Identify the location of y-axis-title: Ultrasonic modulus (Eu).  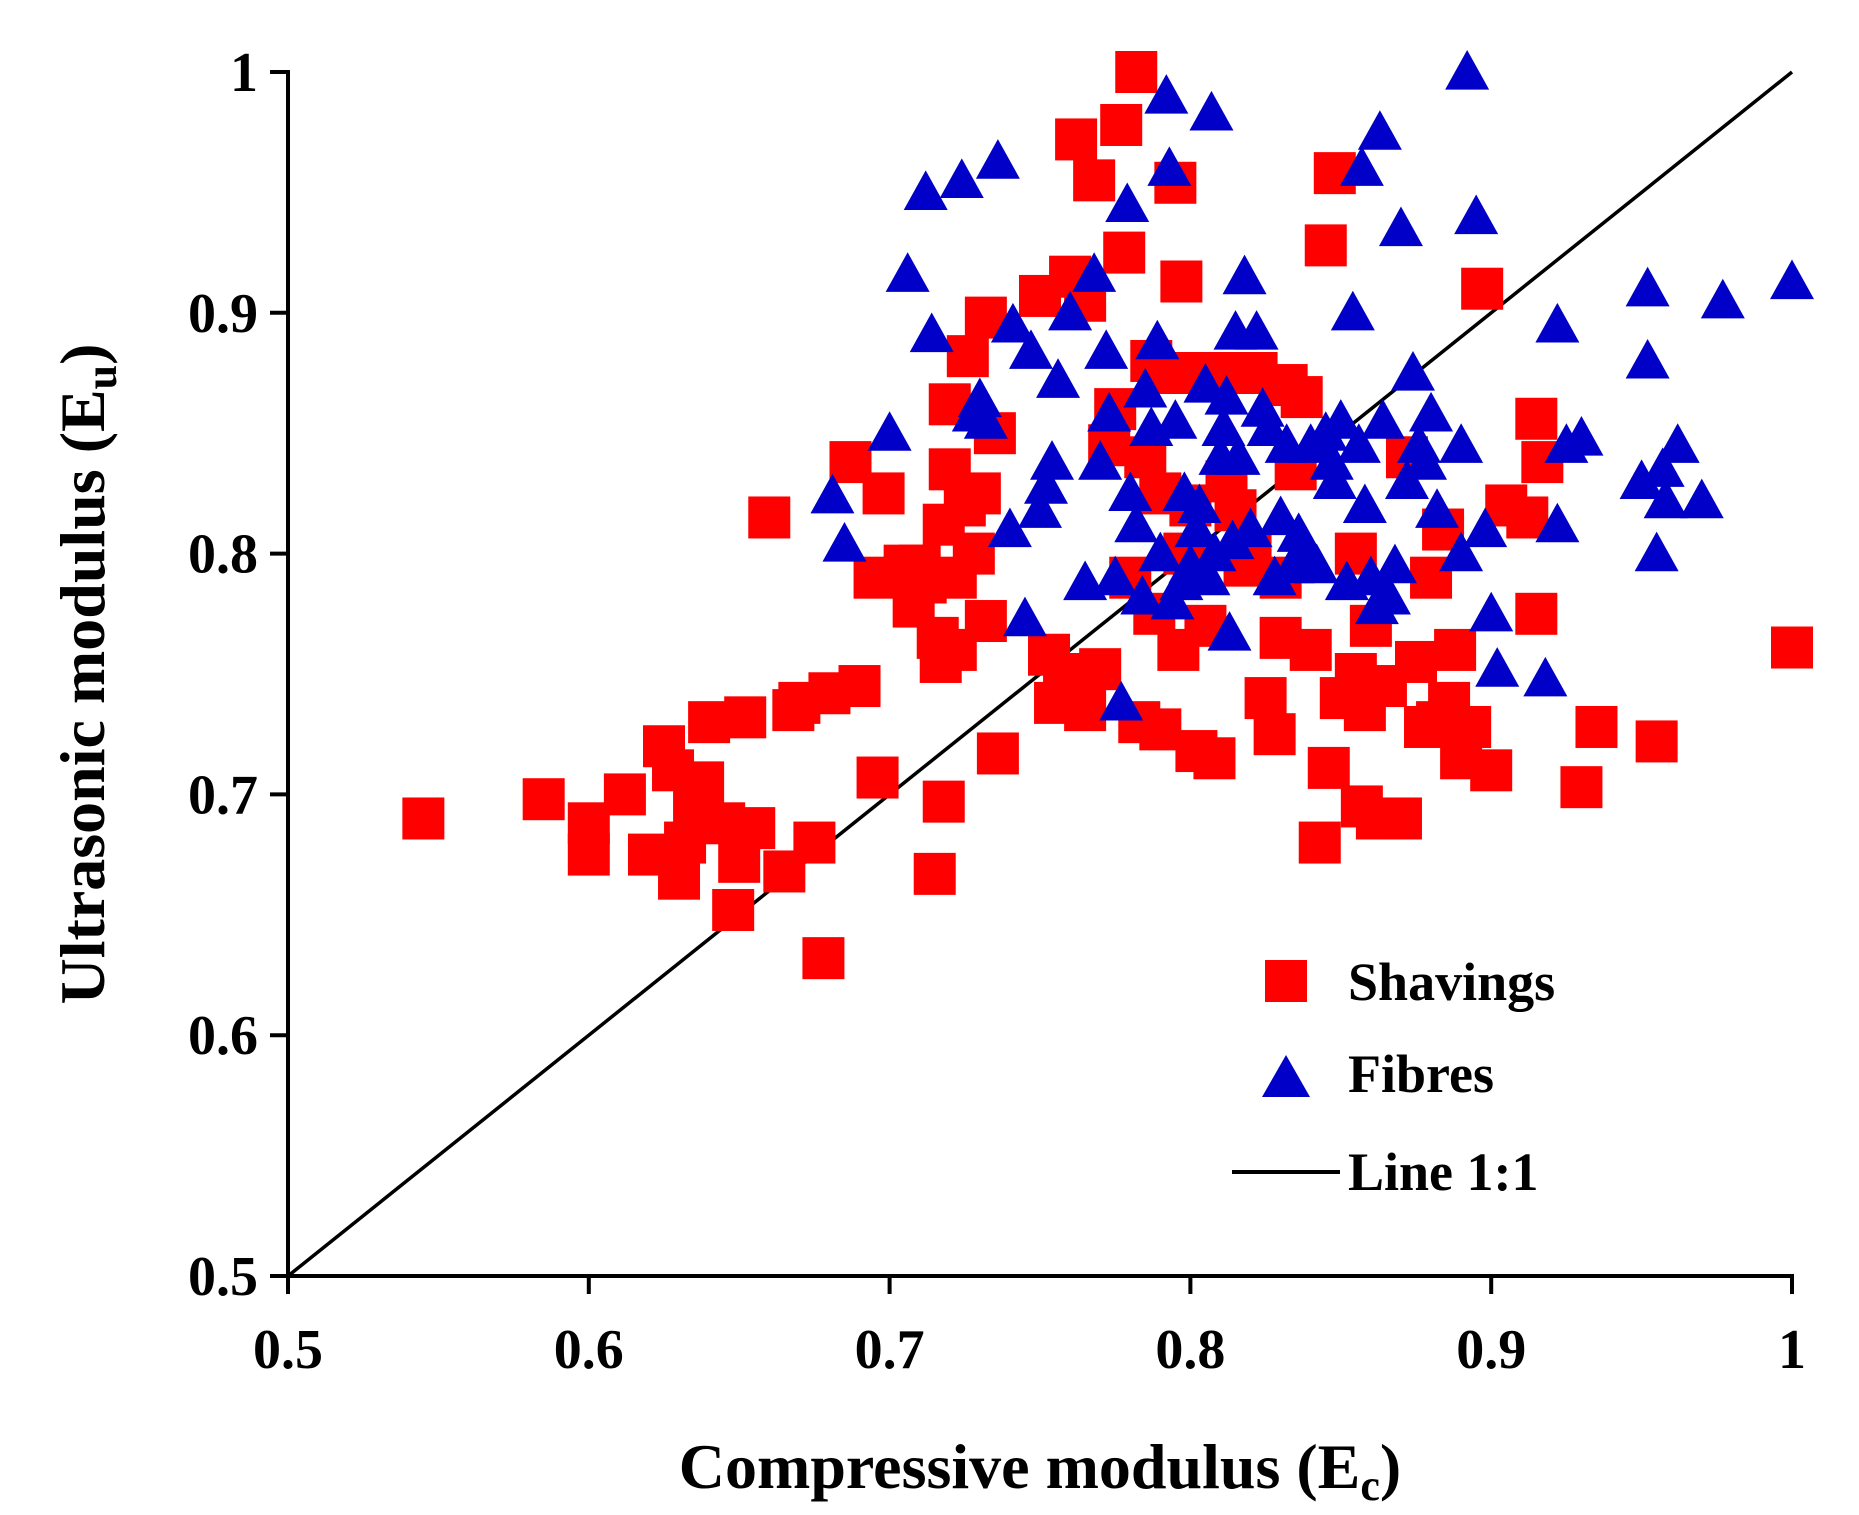
(86, 674).